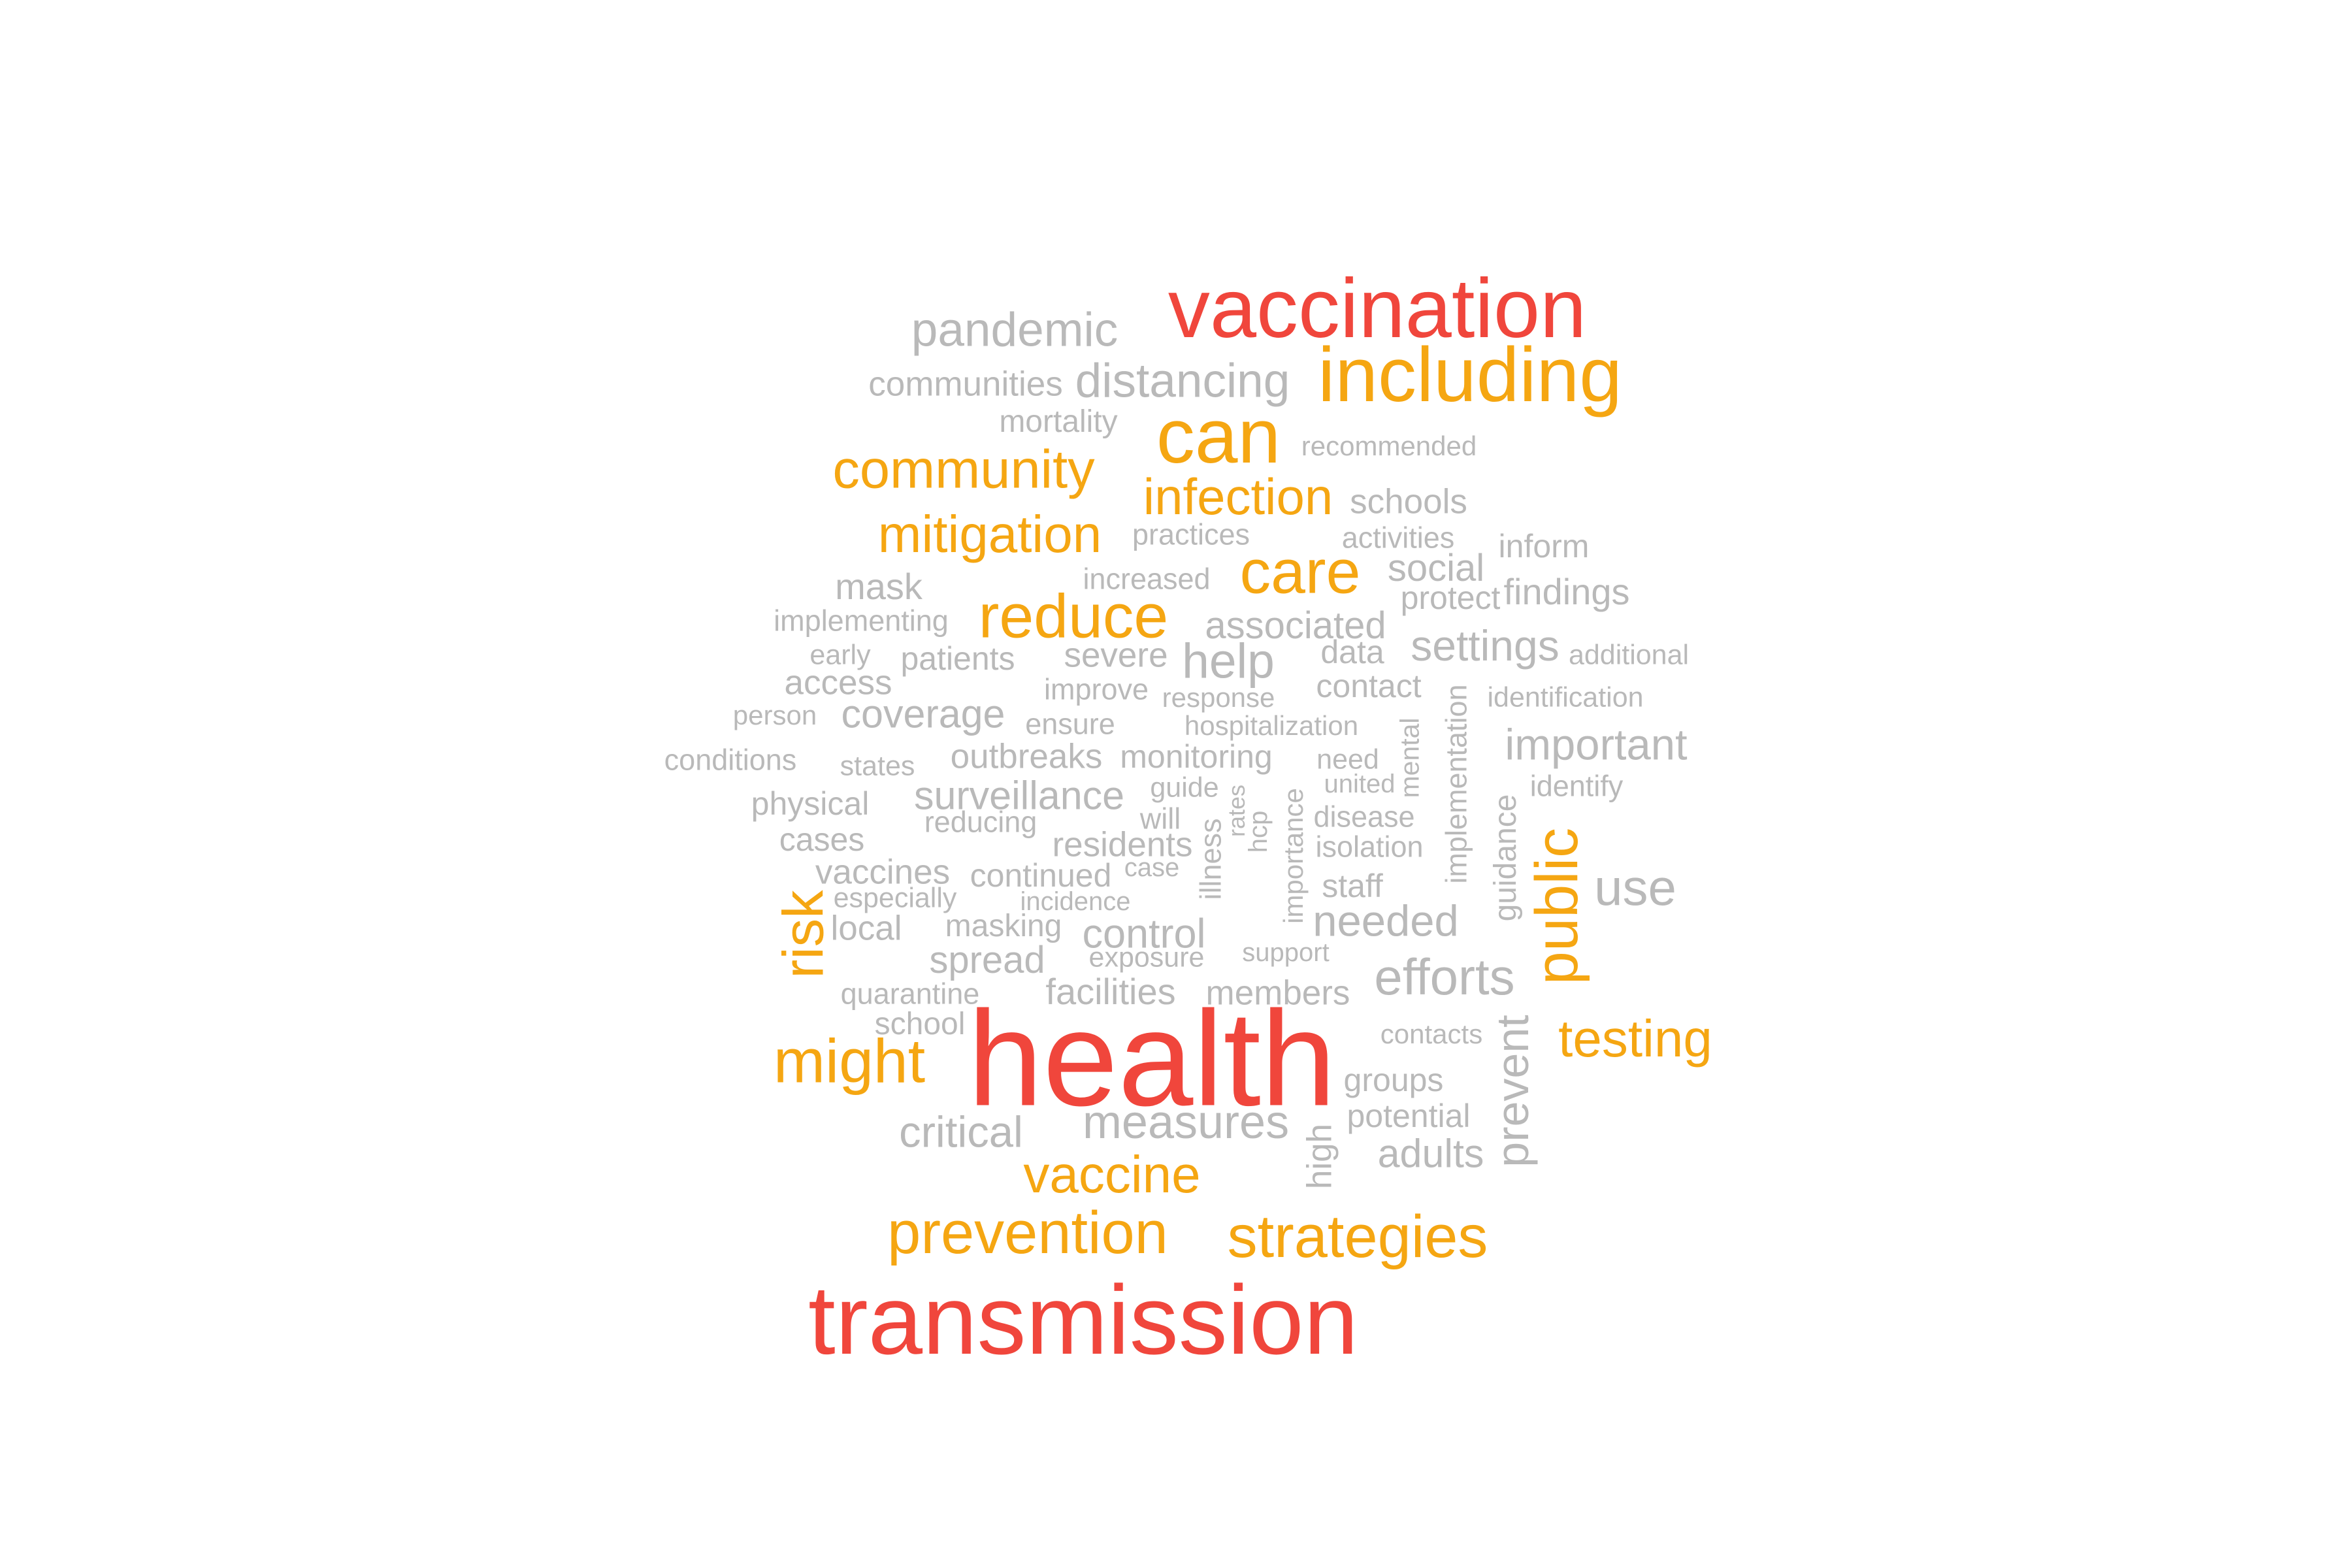 The height and width of the screenshot is (1568, 2352). What do you see at coordinates (1147, 579) in the screenshot?
I see `word-increased: increased` at bounding box center [1147, 579].